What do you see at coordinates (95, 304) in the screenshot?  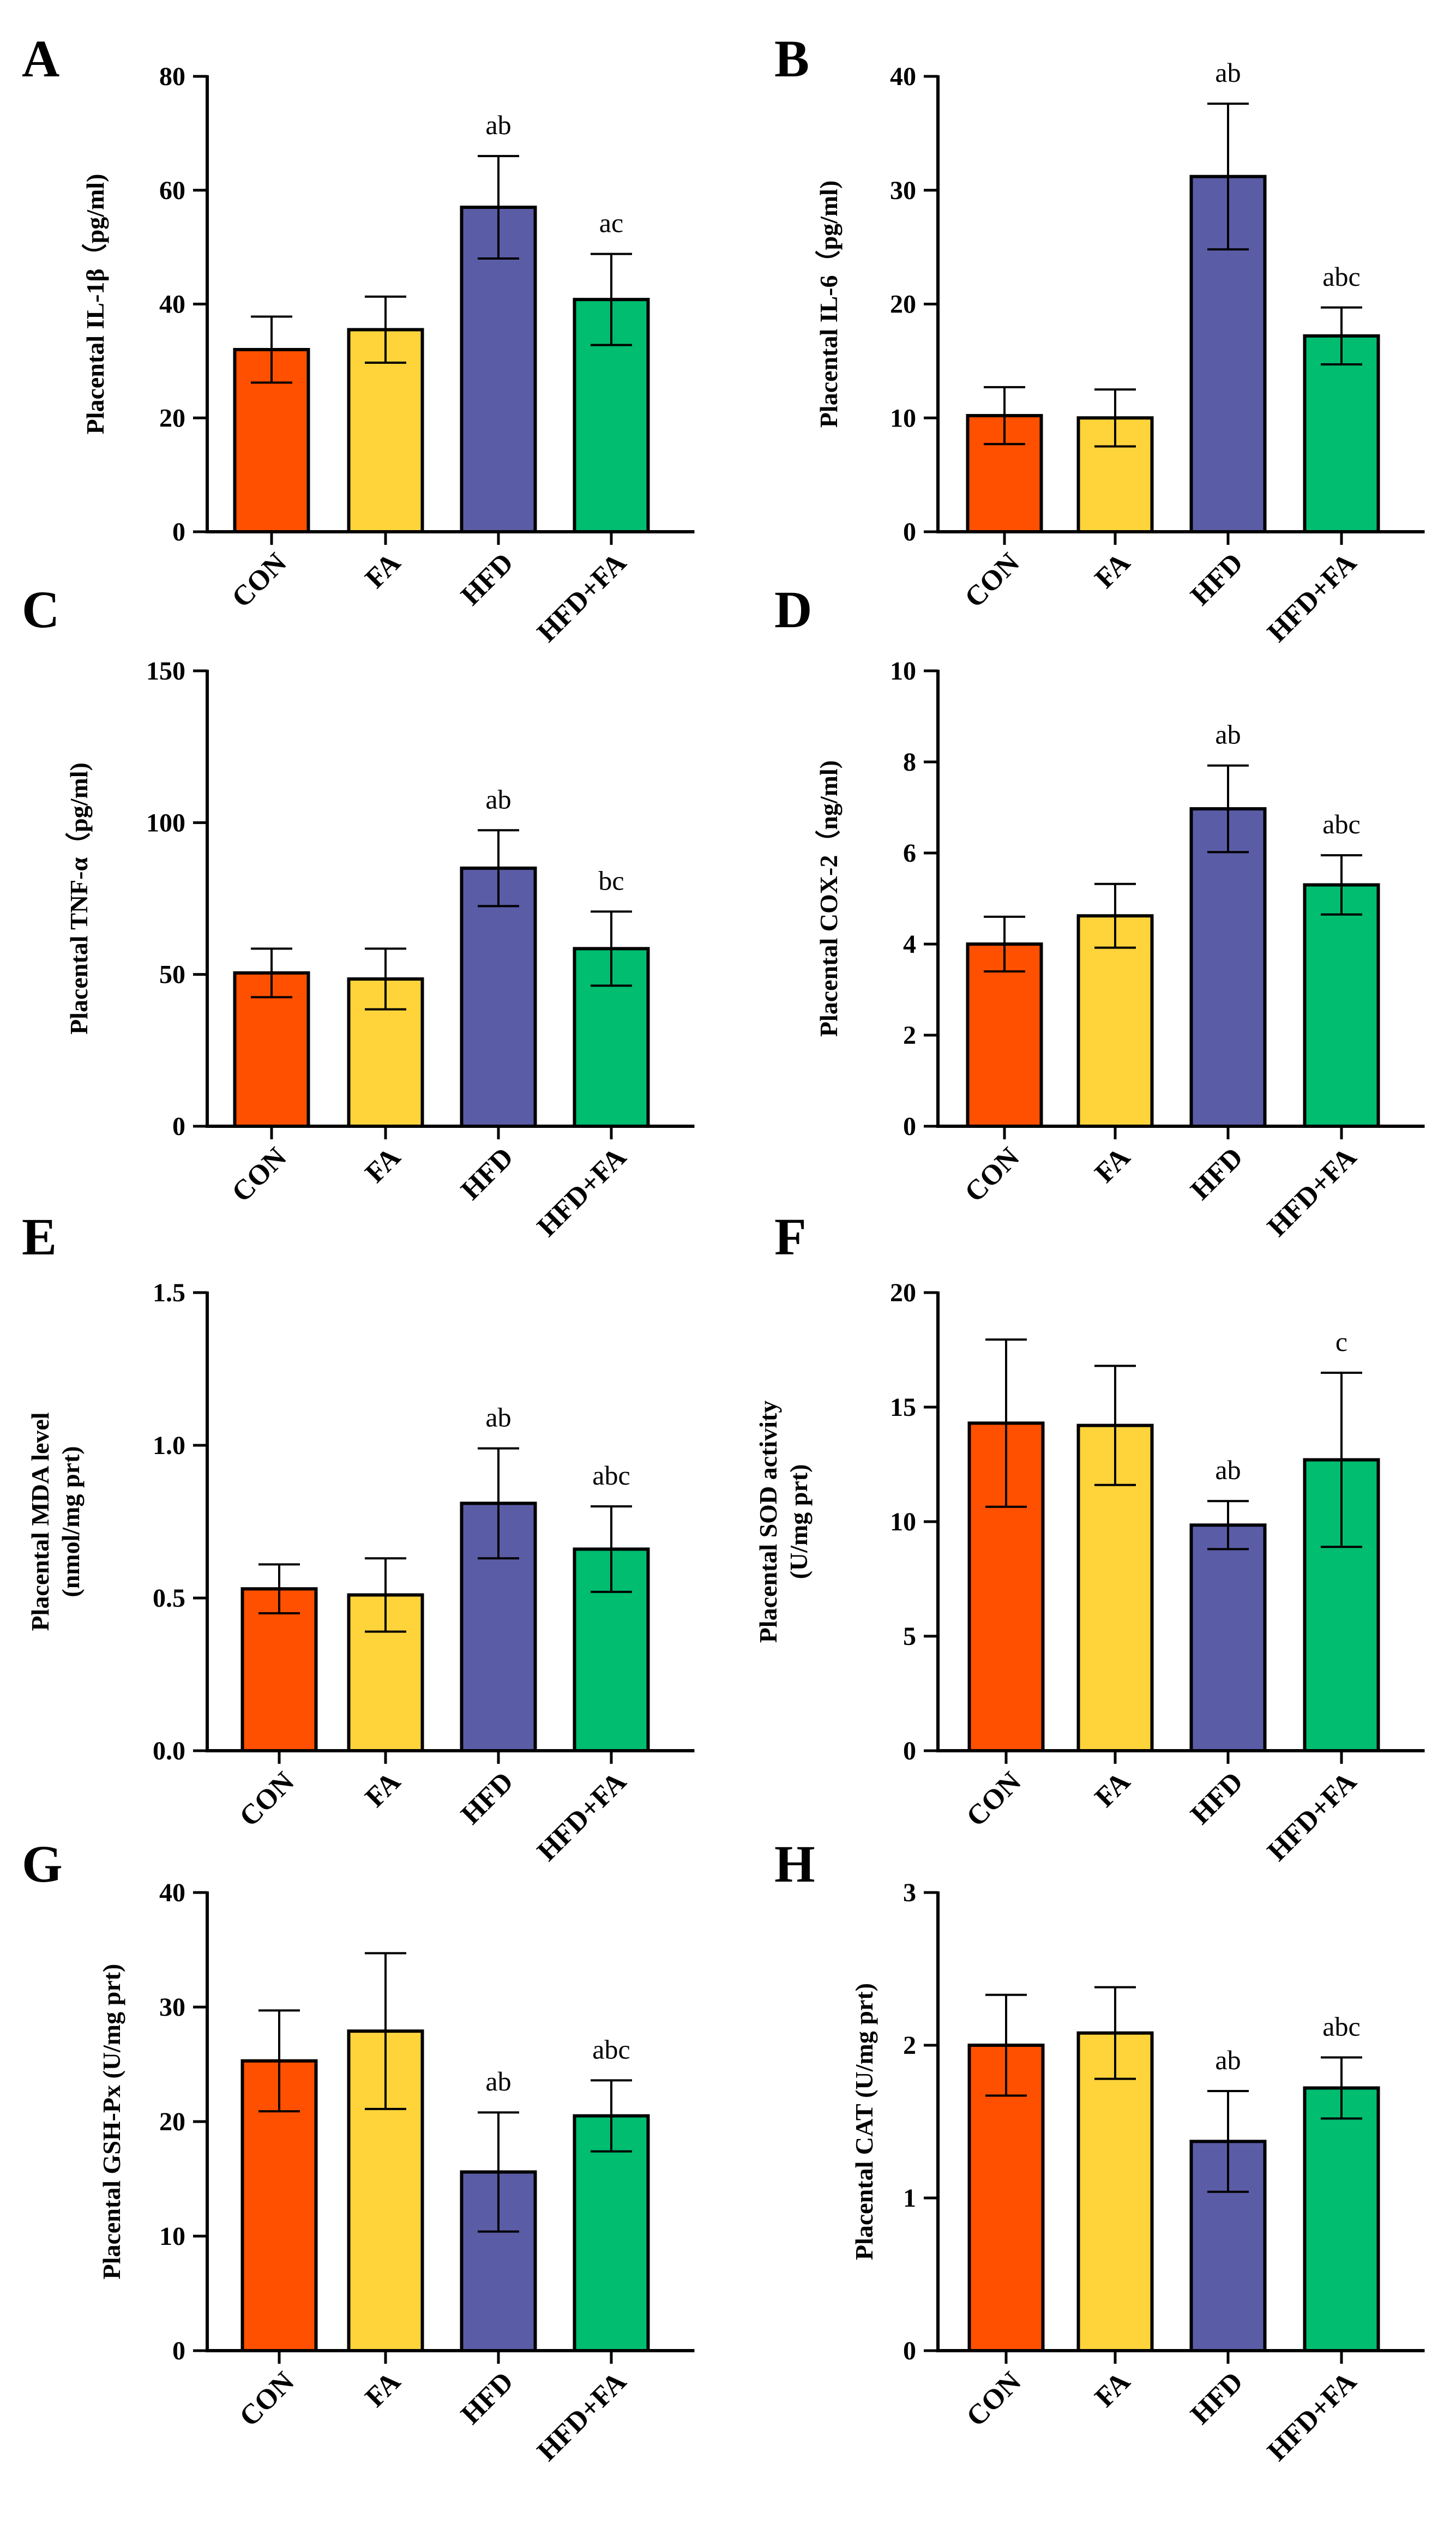 I see `y-axis-title: Placental IL-1β（pg/ml)` at bounding box center [95, 304].